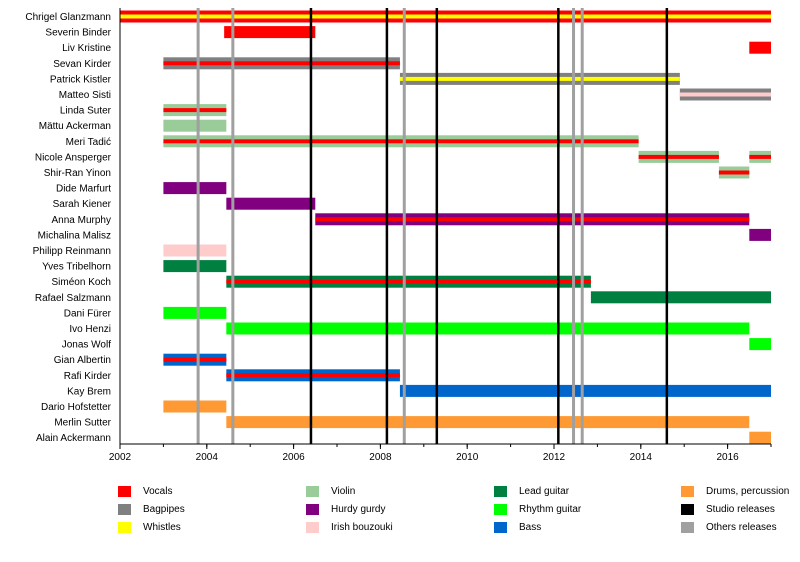 The image size is (800, 562). What do you see at coordinates (86, 111) in the screenshot?
I see `member-label: Linda Suter` at bounding box center [86, 111].